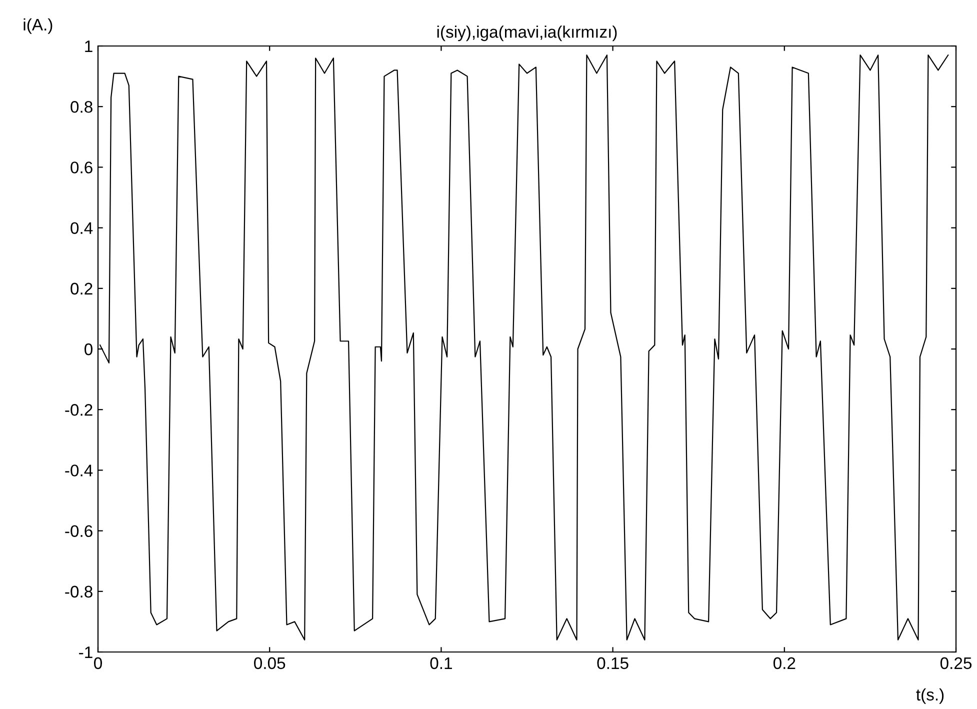 This screenshot has width=977, height=709. Describe the element at coordinates (930, 696) in the screenshot. I see `x-axis-title: t(s.)` at that location.